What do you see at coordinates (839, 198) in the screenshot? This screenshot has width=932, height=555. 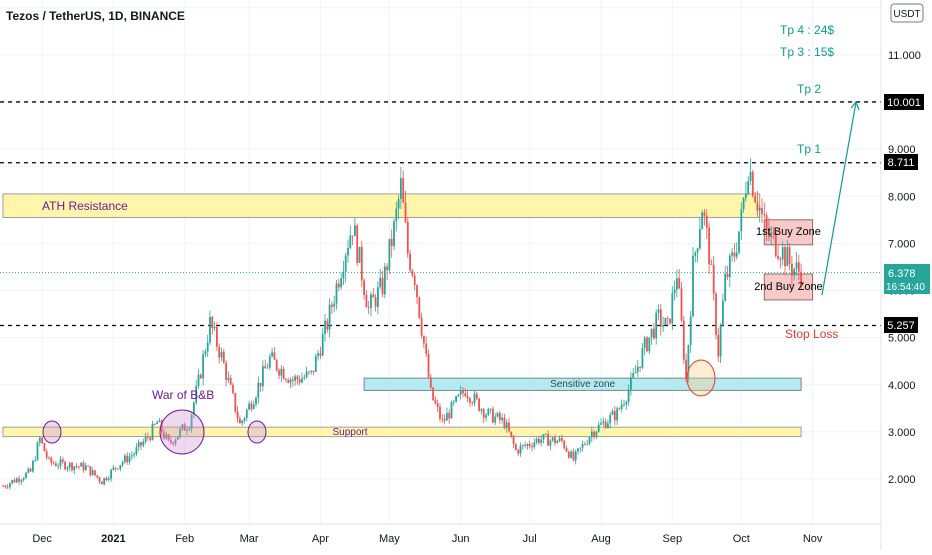 I see `projection-arrow-line` at bounding box center [839, 198].